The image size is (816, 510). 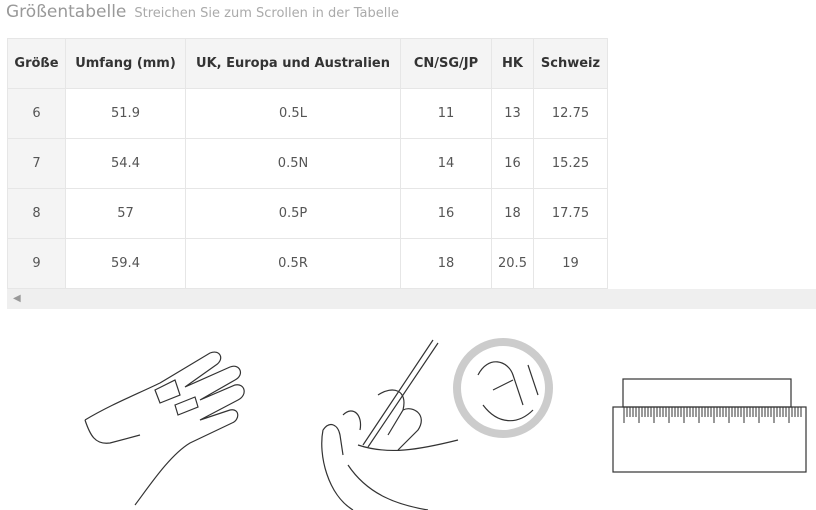 I want to click on table-cell: 0.5R, so click(x=293, y=263).